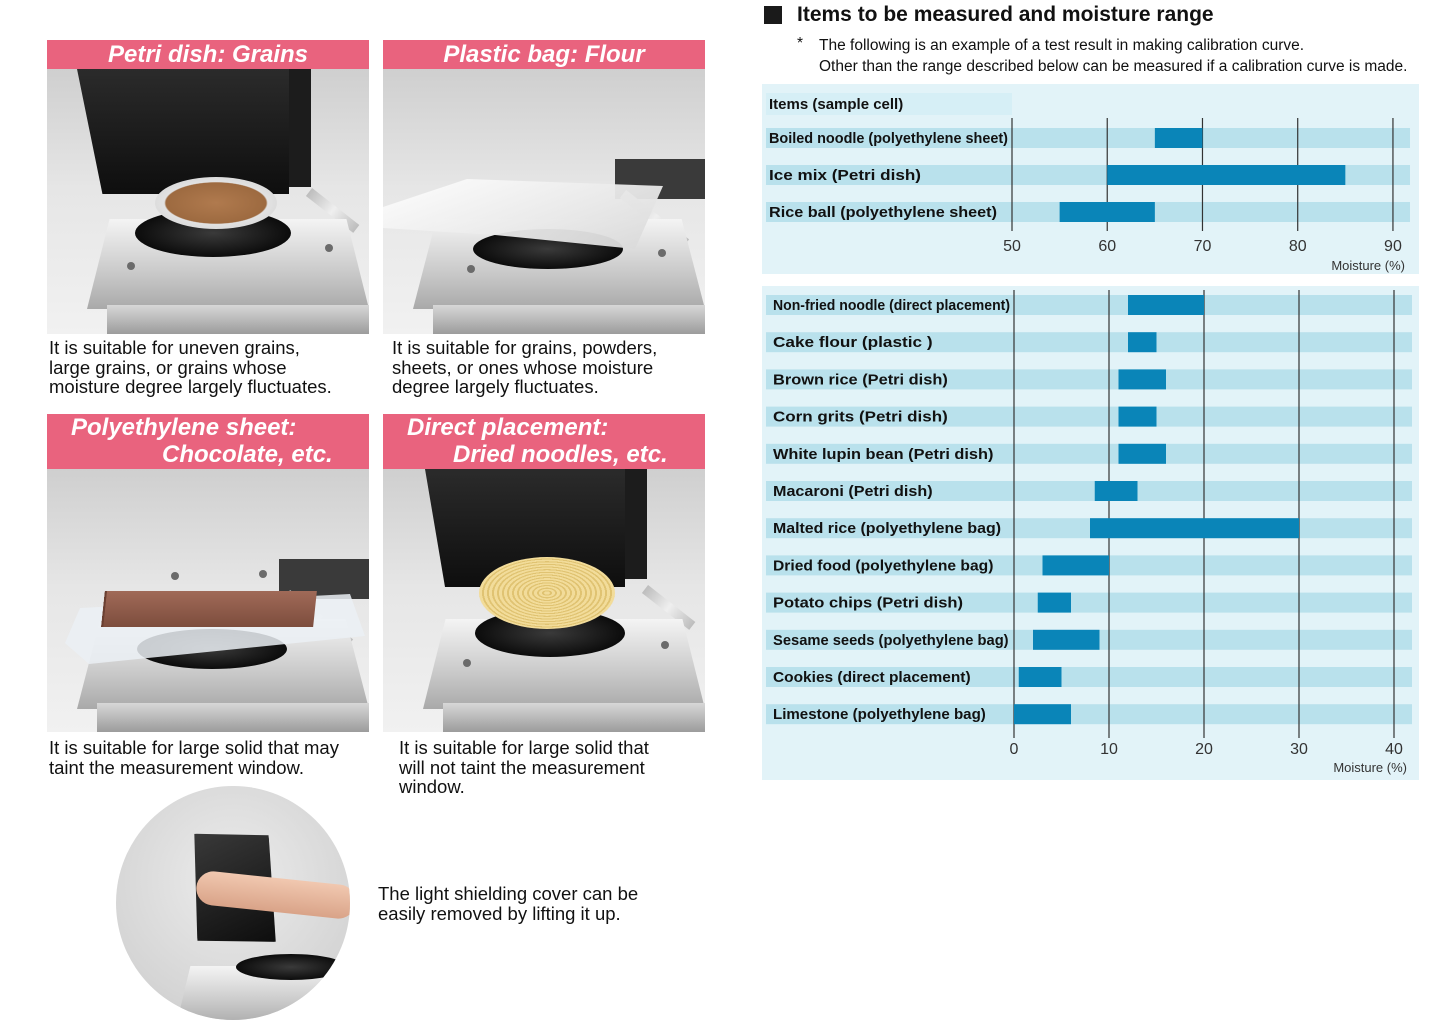  What do you see at coordinates (184, 427) in the screenshot?
I see `panel-title-line: Polyethylene sheet:` at bounding box center [184, 427].